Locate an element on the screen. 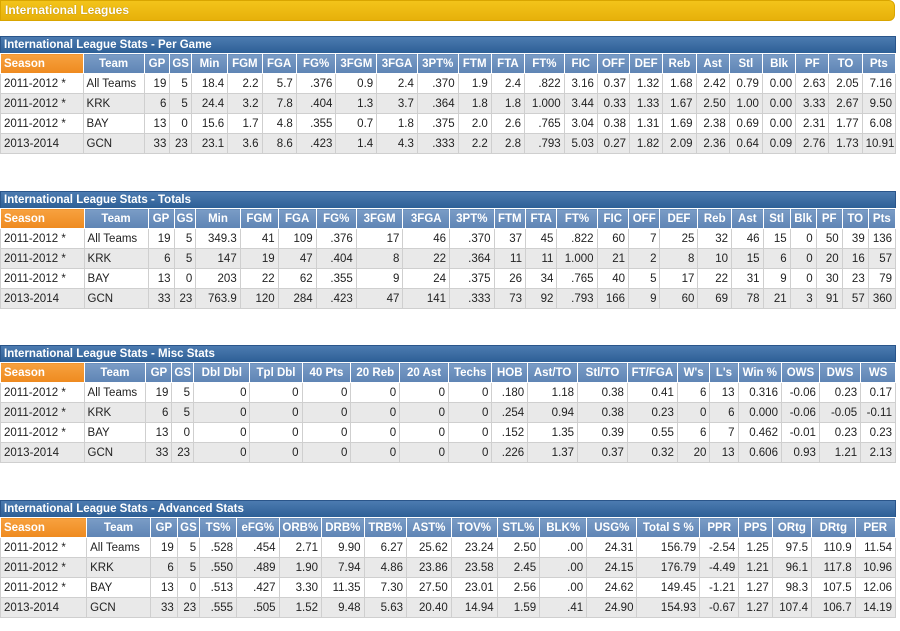  column-header-ast-pct: AST% is located at coordinates (429, 527).